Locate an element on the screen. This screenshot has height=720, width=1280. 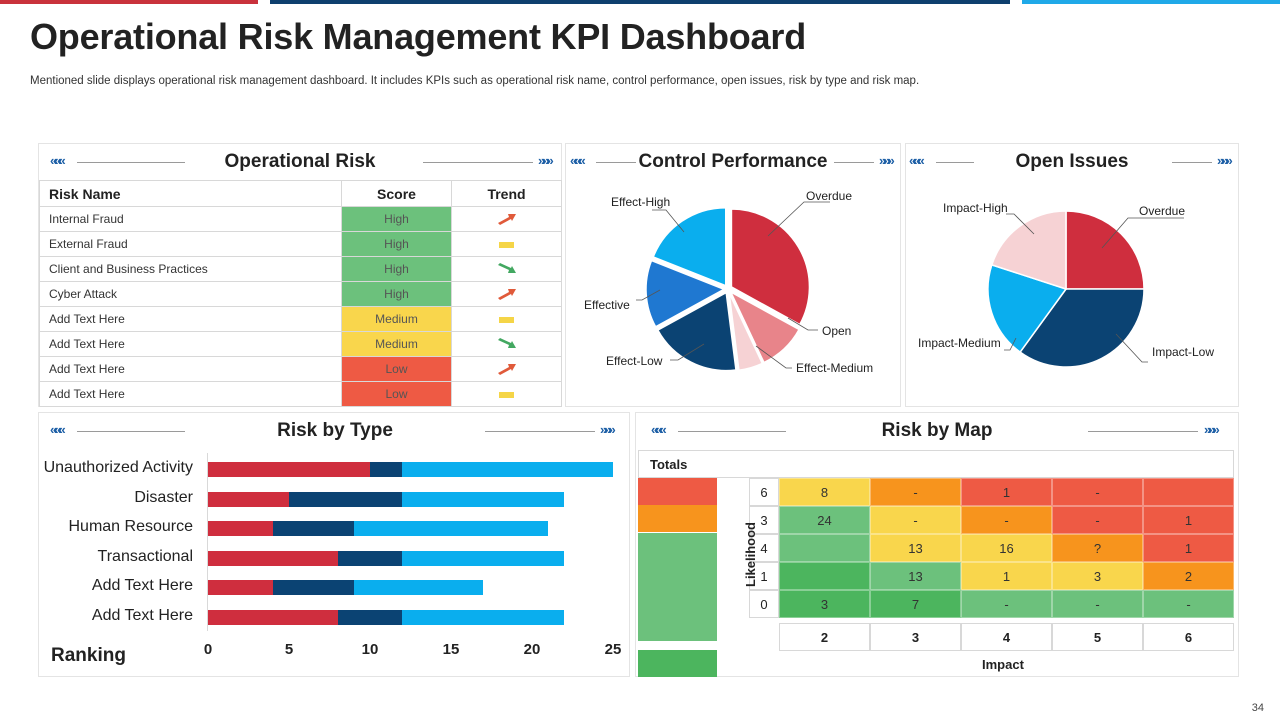
column-header-trend: Trend is located at coordinates (506, 193).